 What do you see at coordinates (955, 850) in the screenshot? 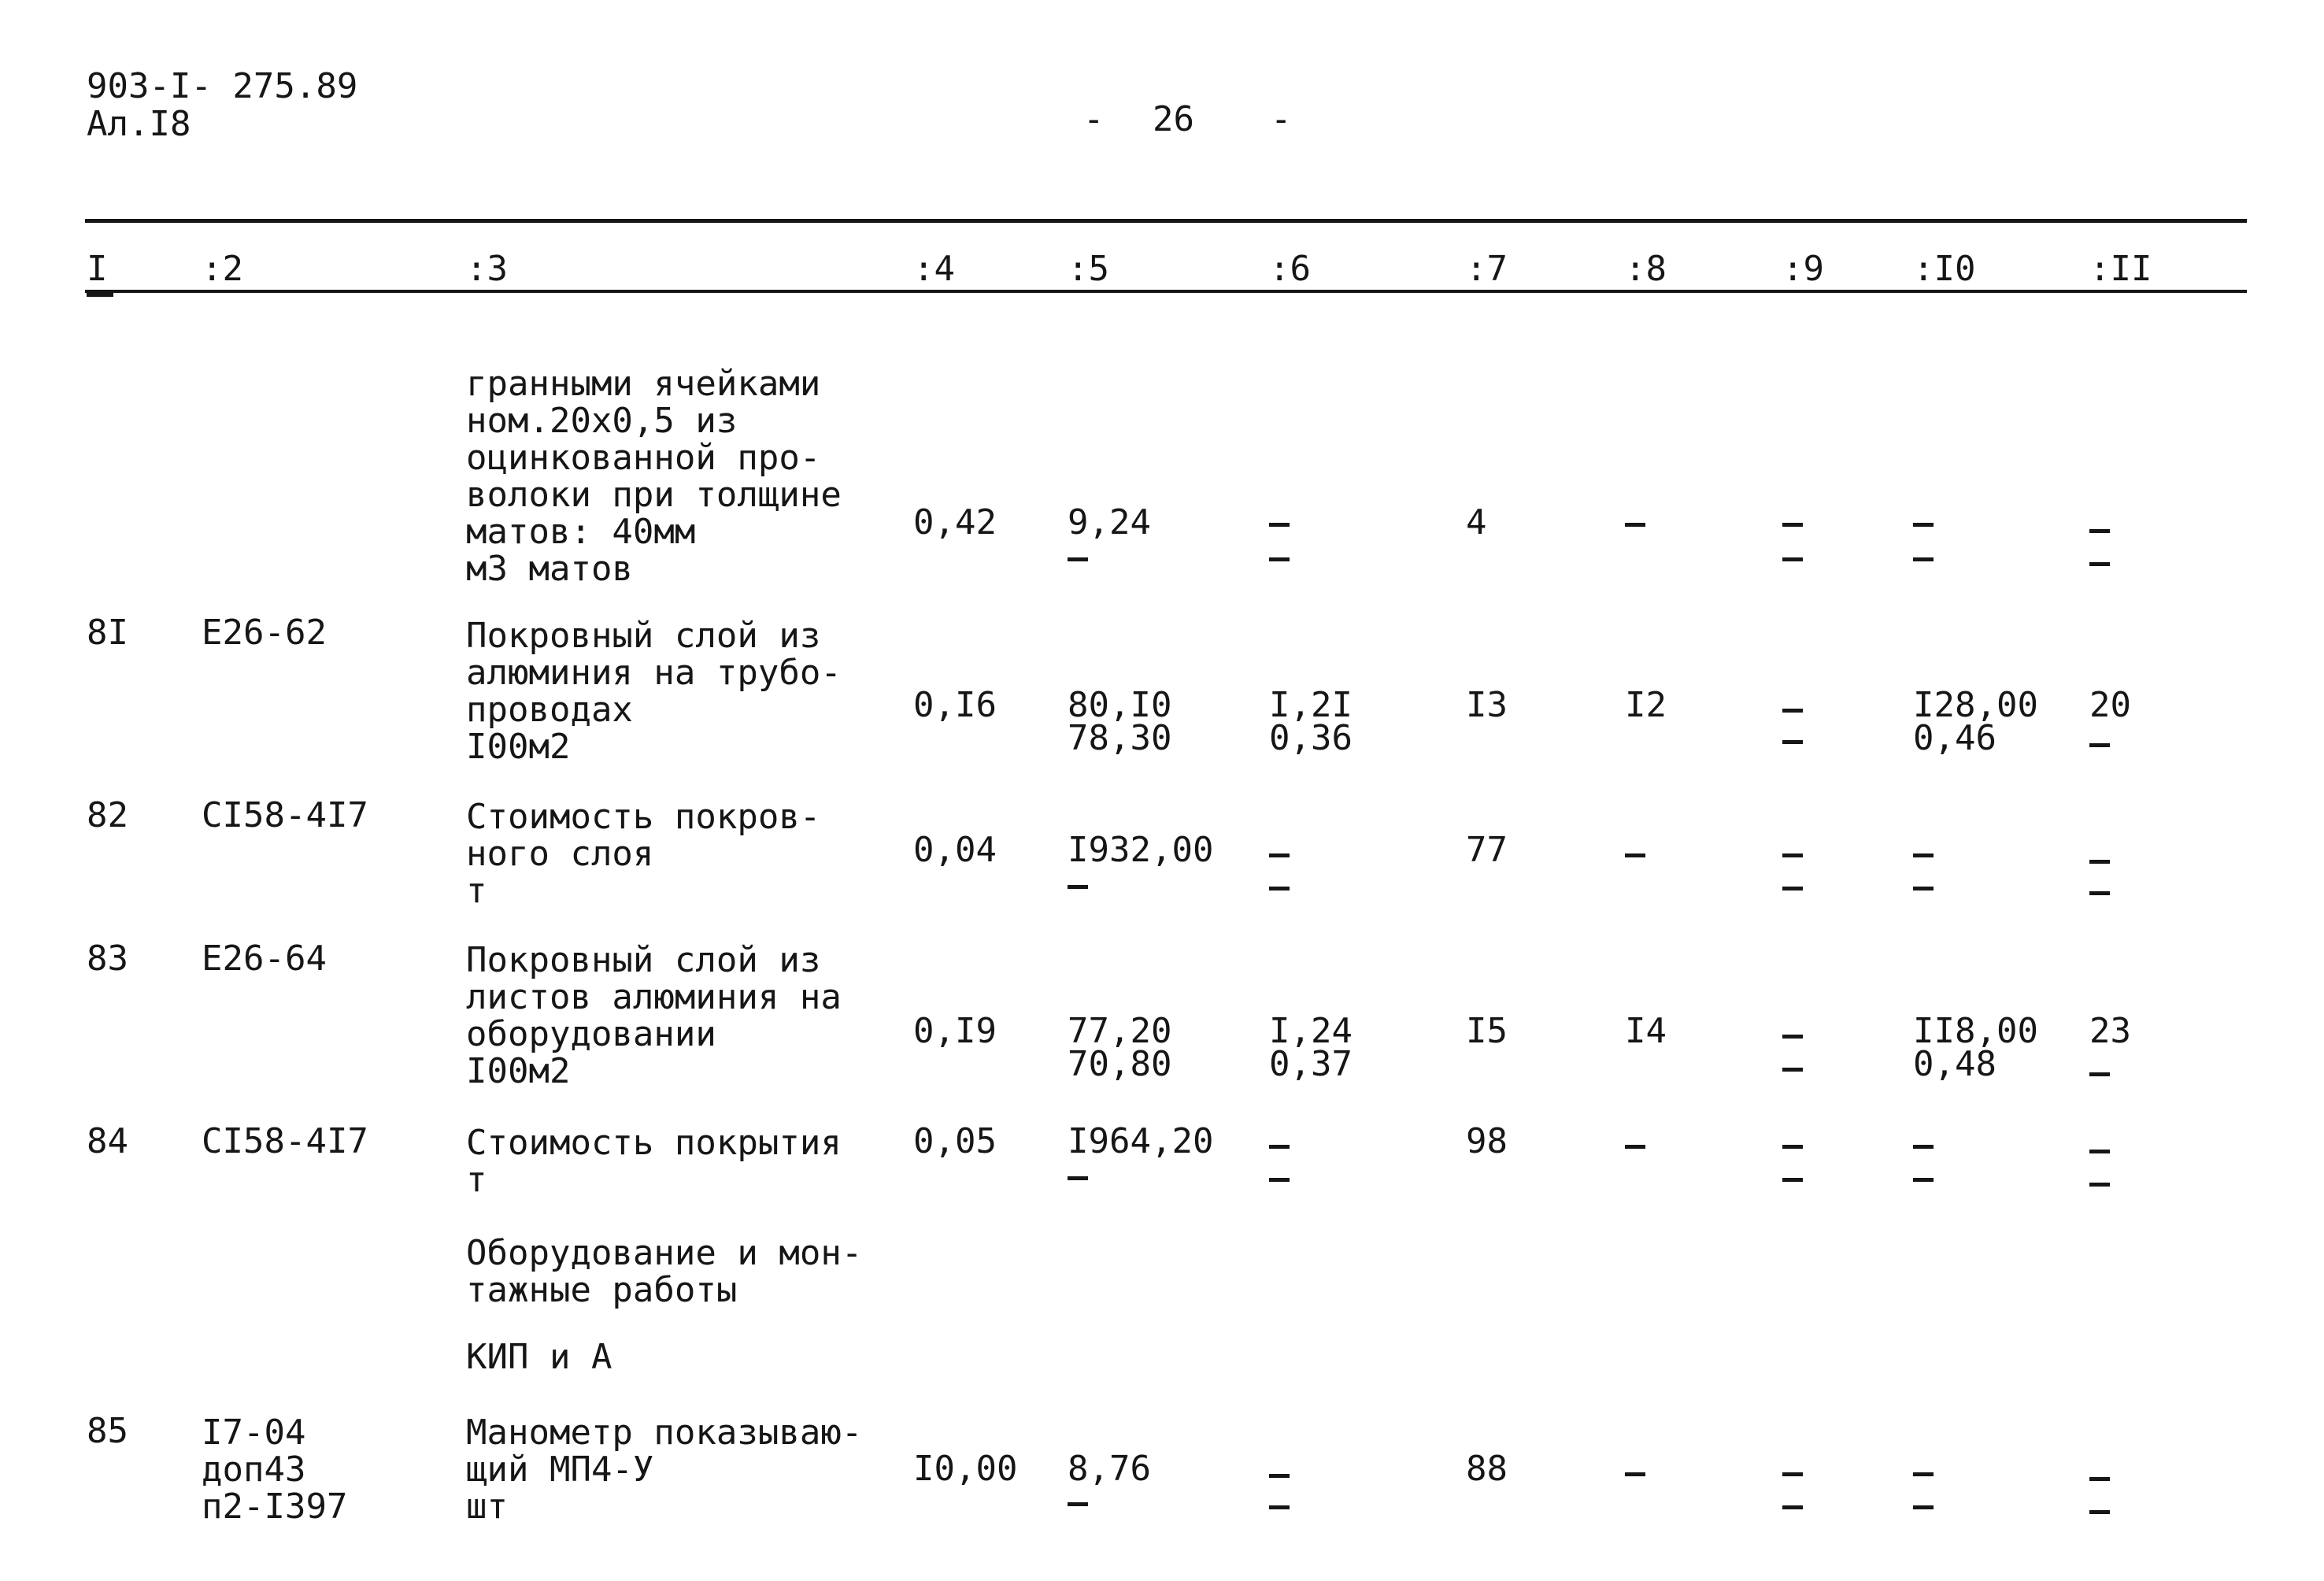
I see `quantity-cell: 0,04` at bounding box center [955, 850].